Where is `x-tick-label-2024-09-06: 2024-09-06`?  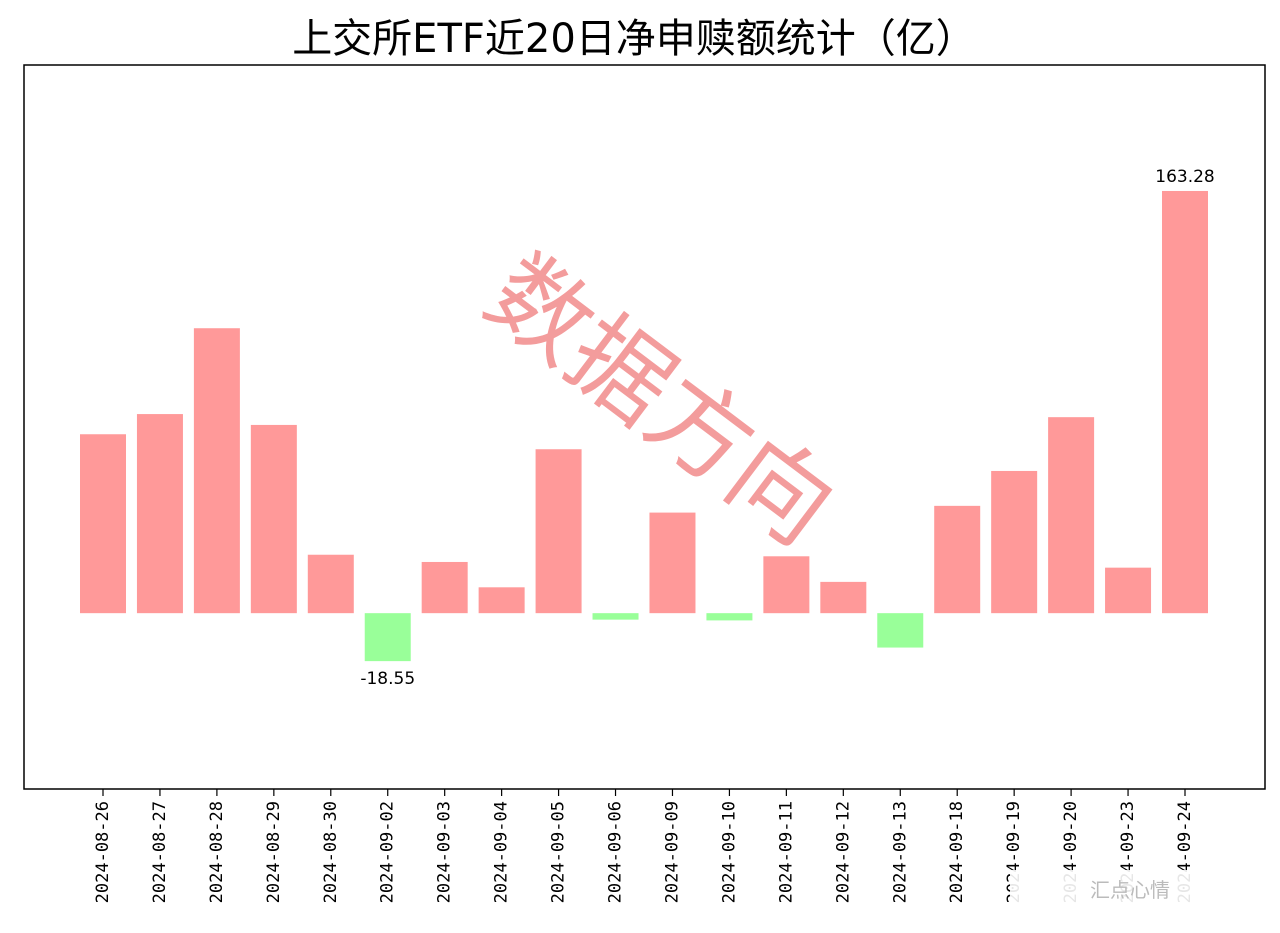
x-tick-label-2024-09-06: 2024-09-06 is located at coordinates (616, 852).